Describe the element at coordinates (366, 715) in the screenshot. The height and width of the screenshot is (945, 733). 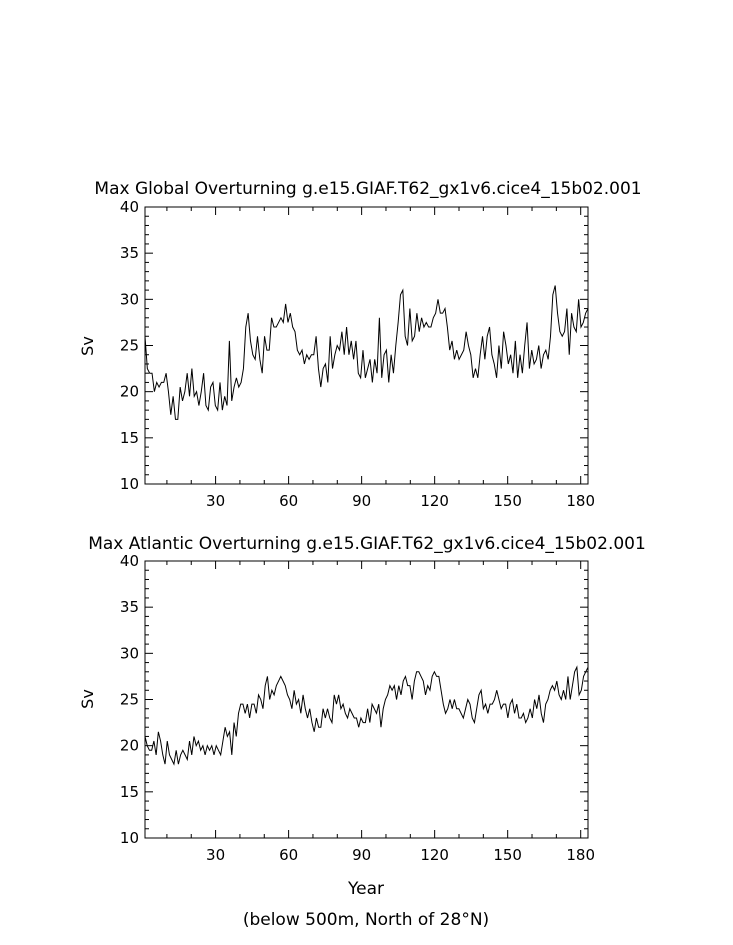
I see `atlantic-overturning-series-line` at that location.